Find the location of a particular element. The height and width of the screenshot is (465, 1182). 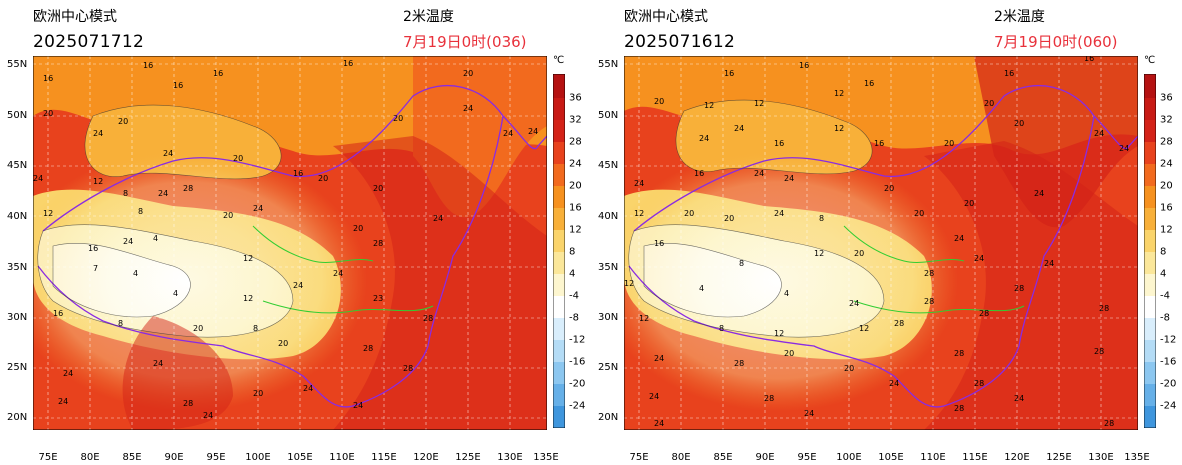

colorbar-label: 4 is located at coordinates (572, 274).